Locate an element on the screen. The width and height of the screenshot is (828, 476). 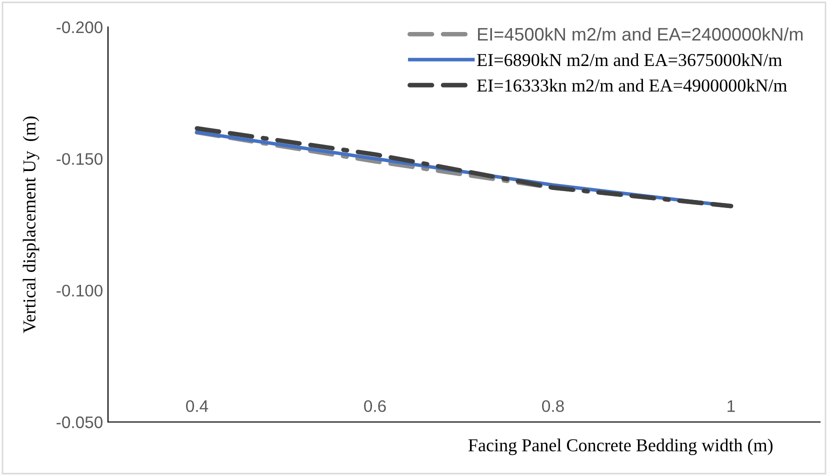
legend-label: EI=4500kN m2/m and EA=2400000kN/m is located at coordinates (640, 34).